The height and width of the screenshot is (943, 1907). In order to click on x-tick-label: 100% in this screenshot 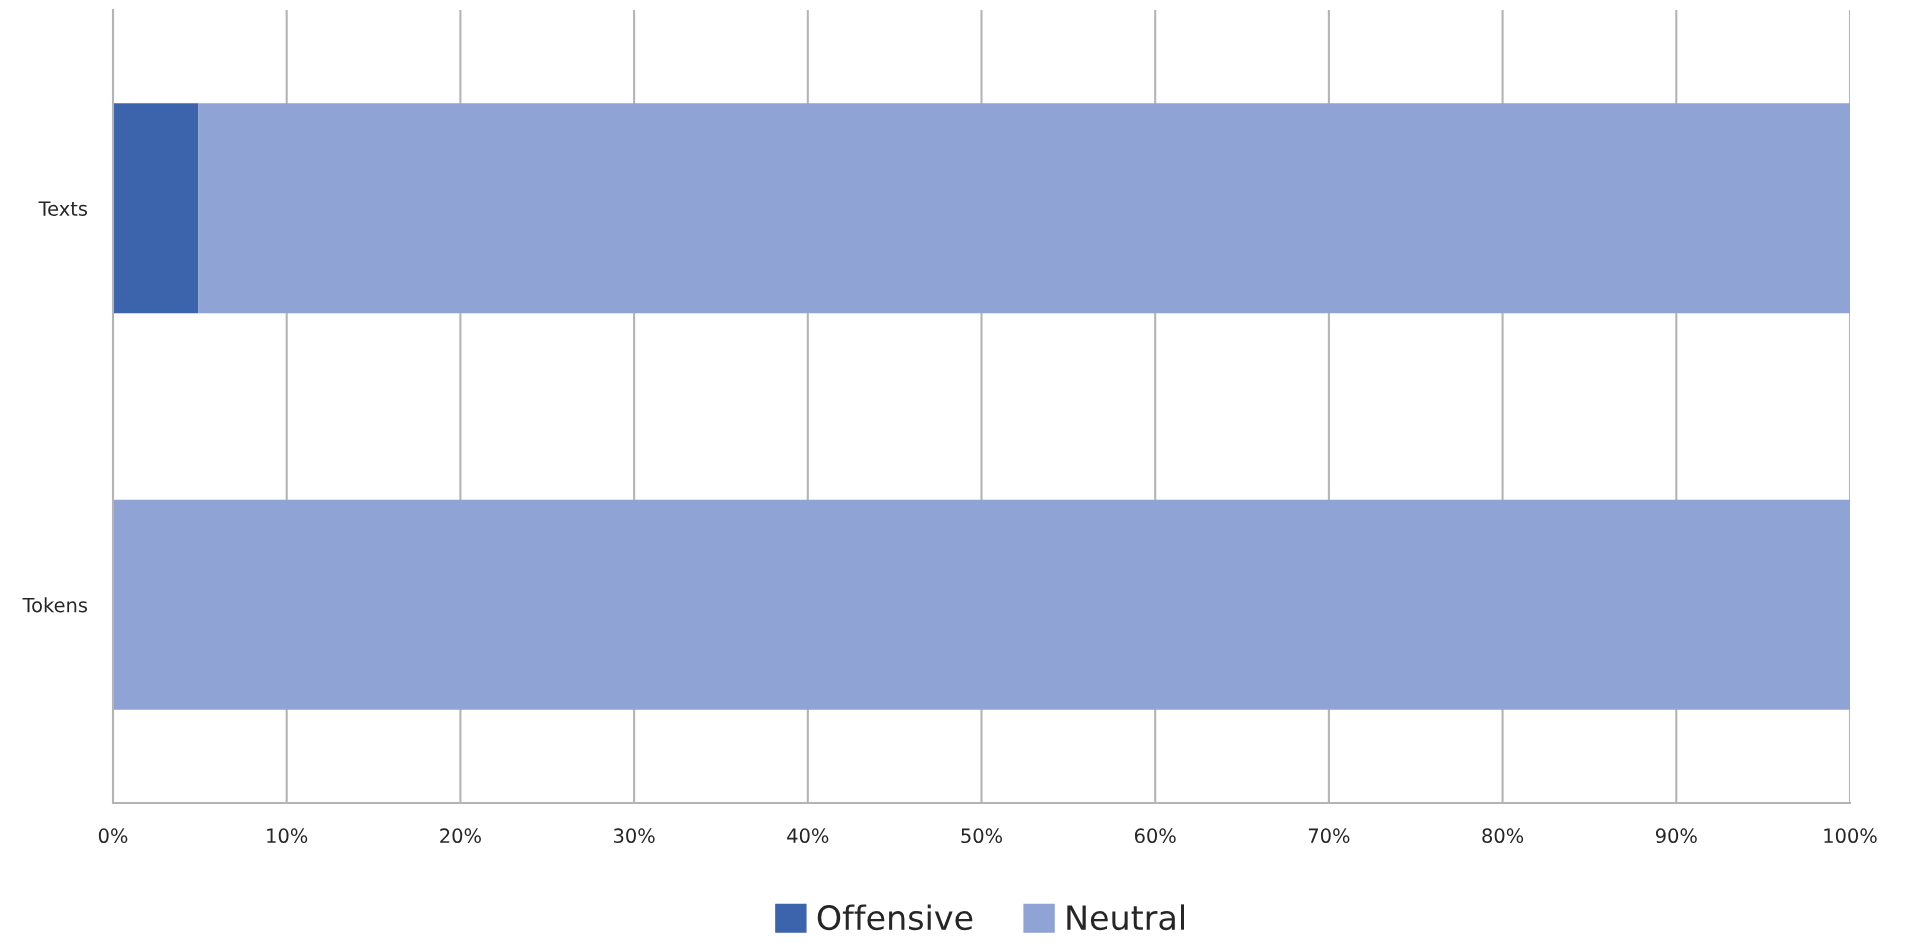, I will do `click(1850, 836)`.